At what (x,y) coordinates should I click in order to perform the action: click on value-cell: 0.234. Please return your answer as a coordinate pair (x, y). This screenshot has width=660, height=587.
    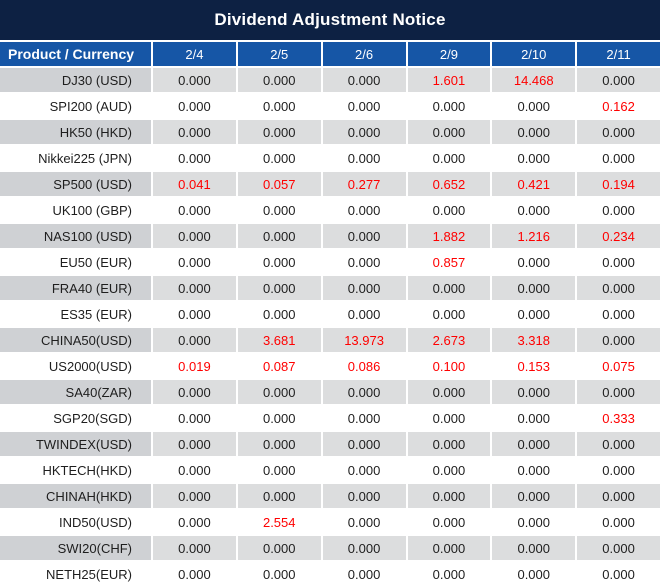
    Looking at the image, I should click on (618, 236).